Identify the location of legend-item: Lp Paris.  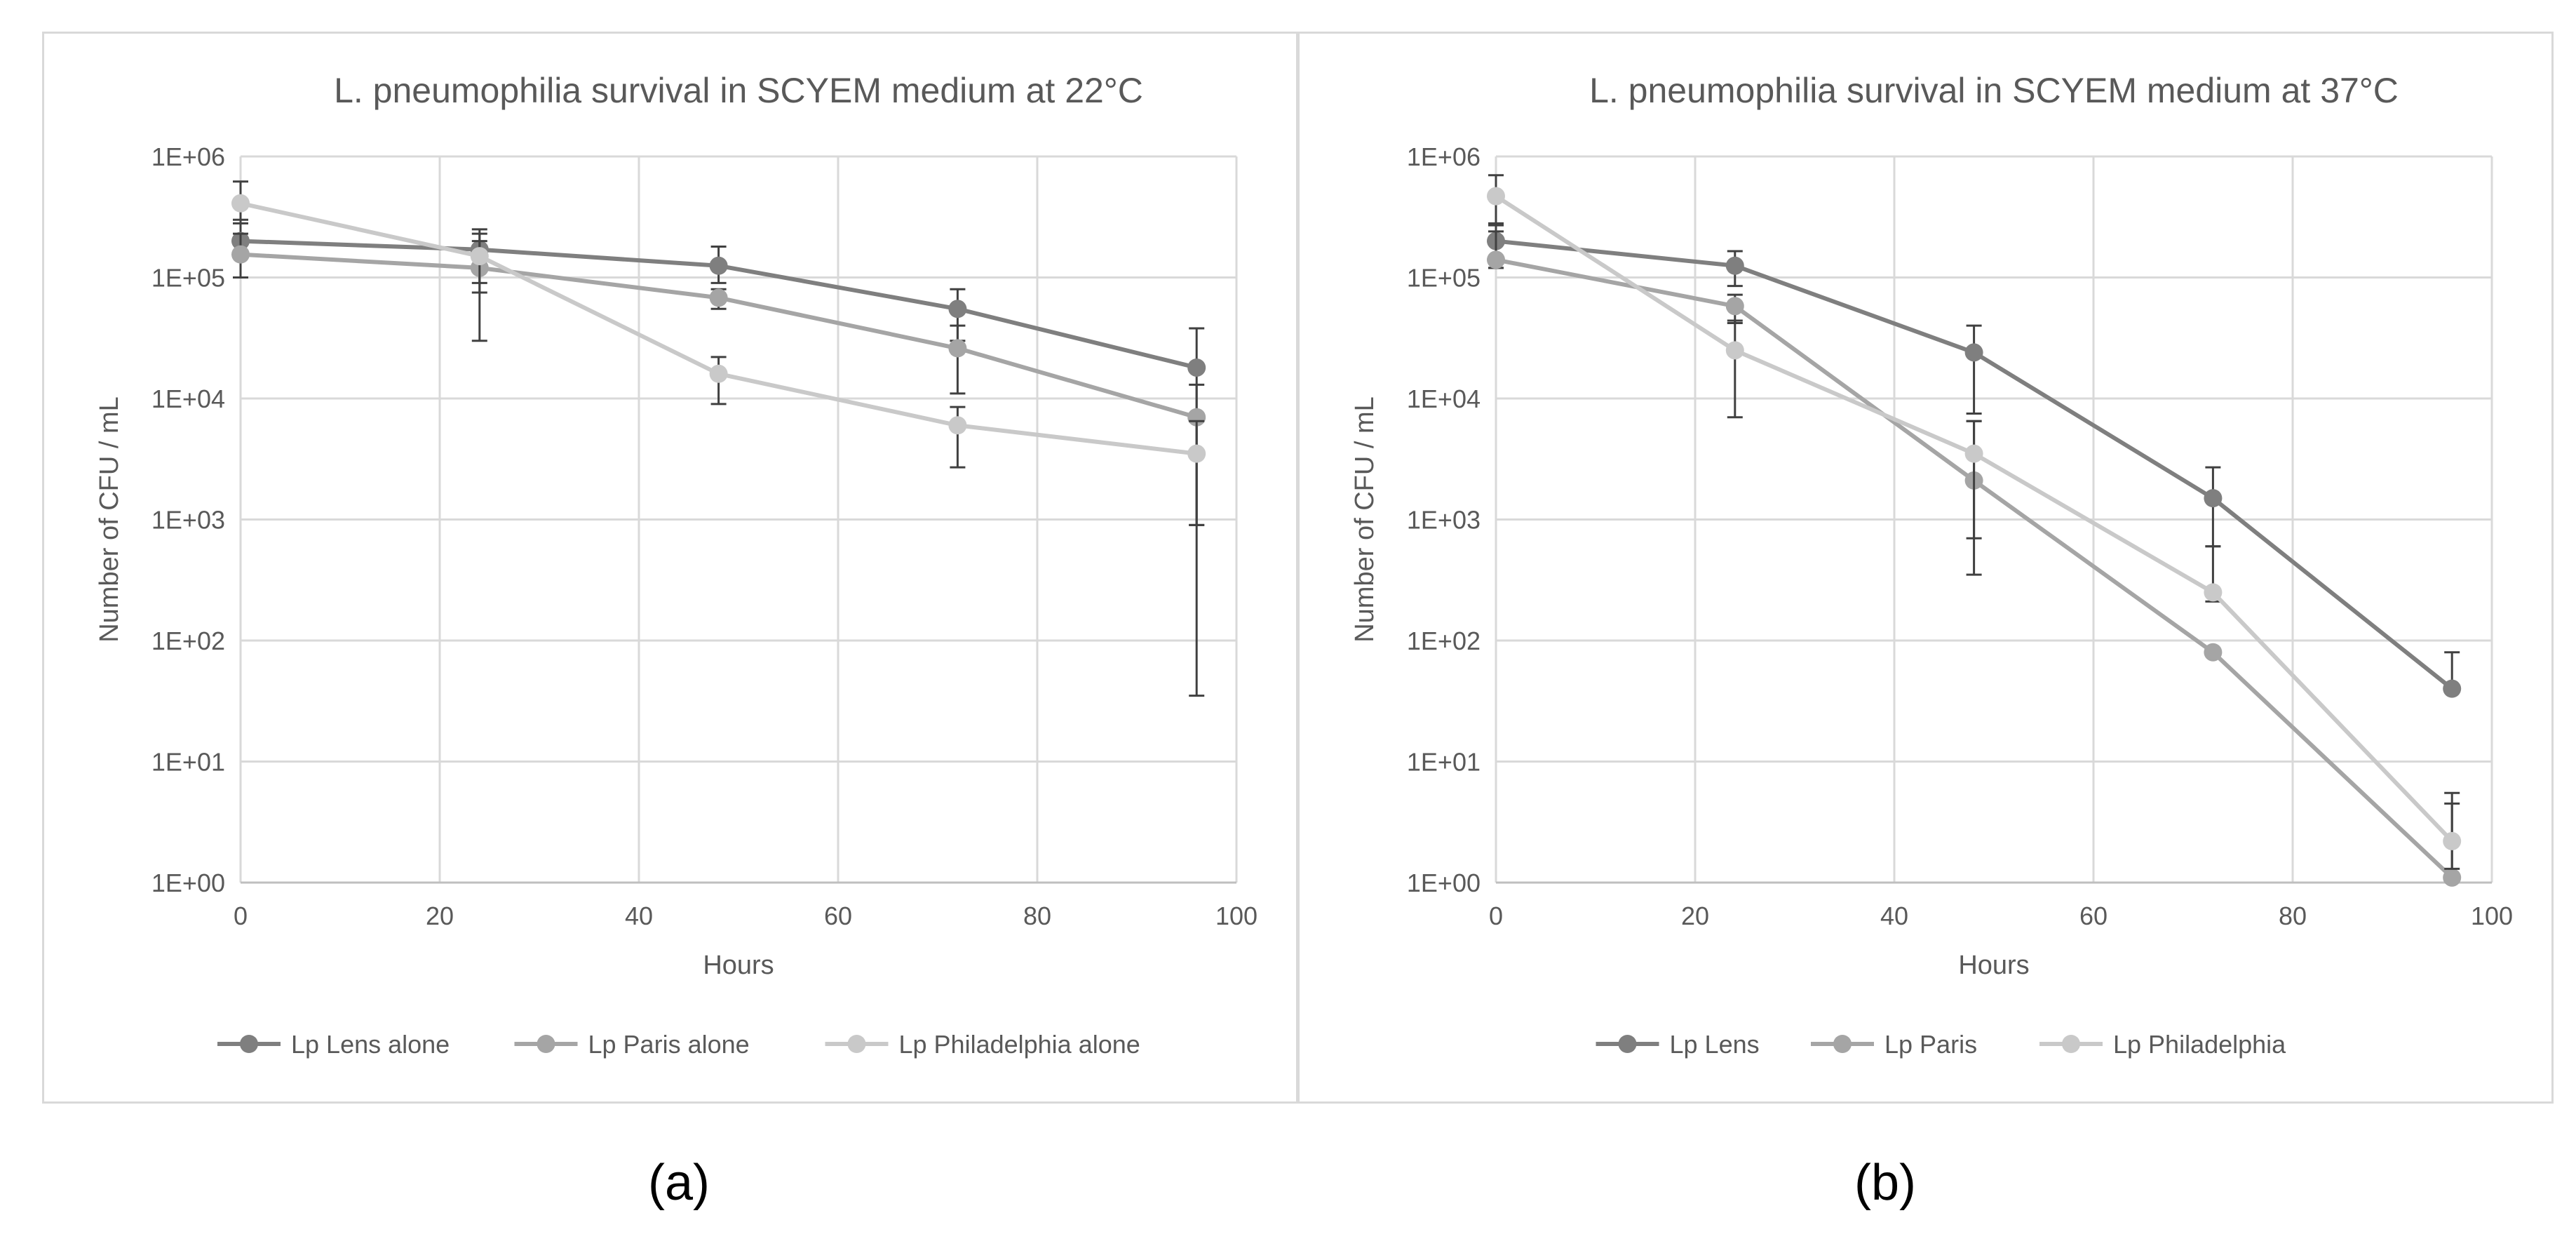
(1894, 1044).